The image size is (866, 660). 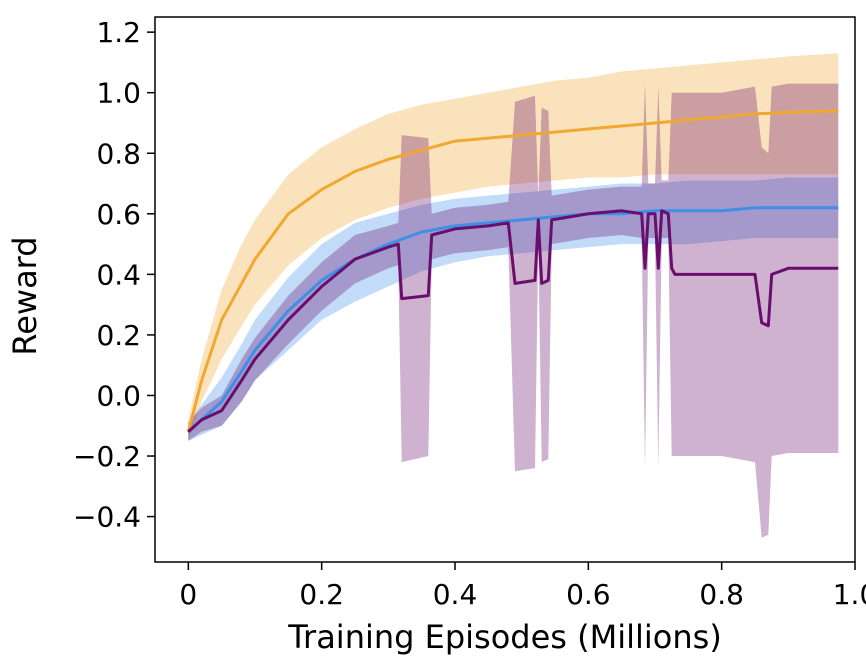 What do you see at coordinates (588, 594) in the screenshot?
I see `x-tick-label: 0.6` at bounding box center [588, 594].